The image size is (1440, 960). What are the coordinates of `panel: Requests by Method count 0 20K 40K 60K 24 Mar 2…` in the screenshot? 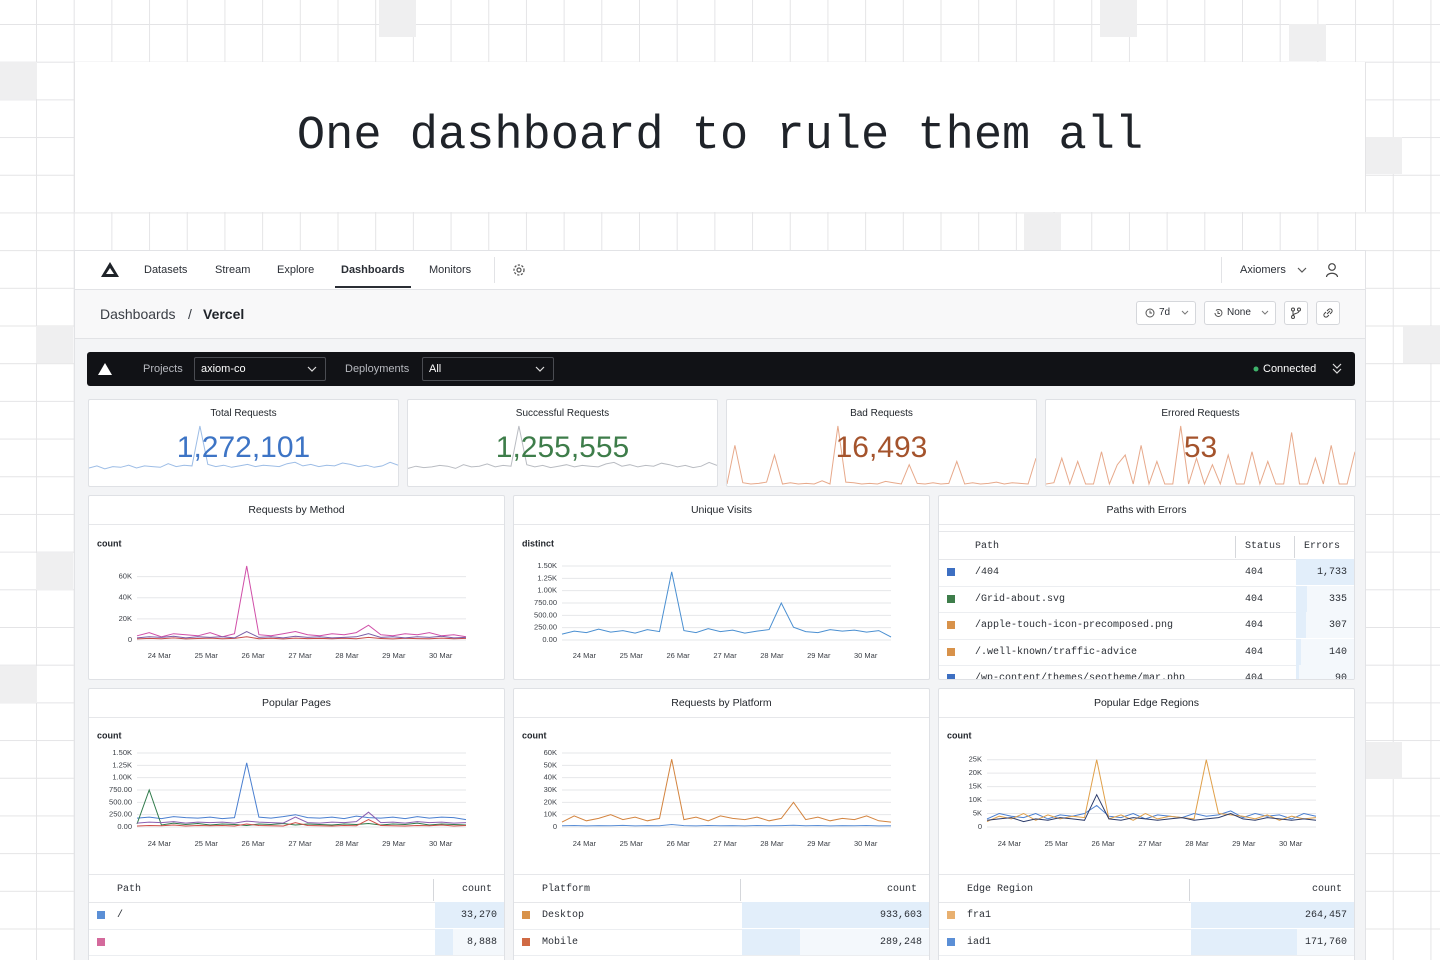 It's located at (296, 587).